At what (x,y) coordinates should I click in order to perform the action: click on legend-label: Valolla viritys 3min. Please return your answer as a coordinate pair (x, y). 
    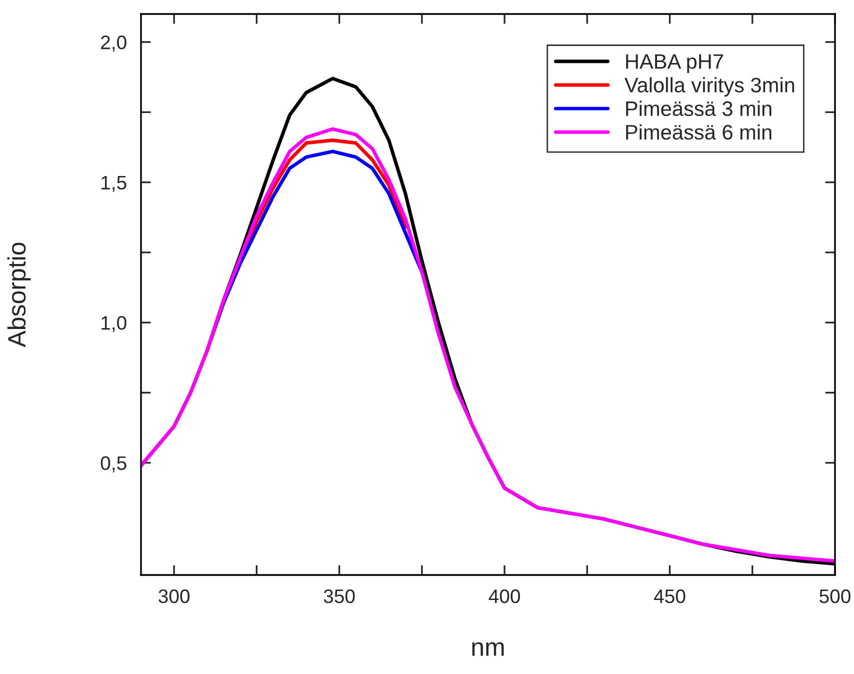
    Looking at the image, I should click on (709, 87).